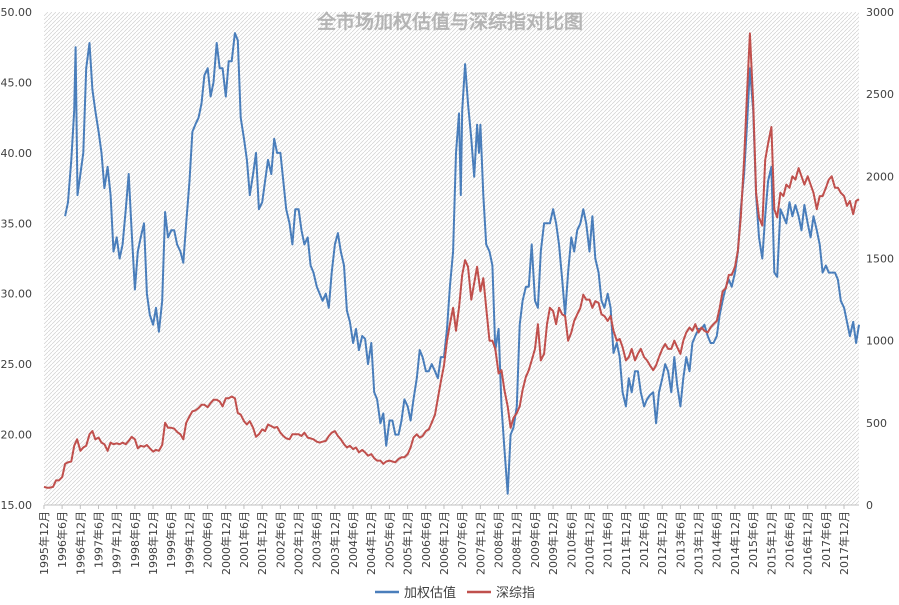 This screenshot has width=899, height=605. I want to click on x-tick-label: 2001年12月, so click(262, 543).